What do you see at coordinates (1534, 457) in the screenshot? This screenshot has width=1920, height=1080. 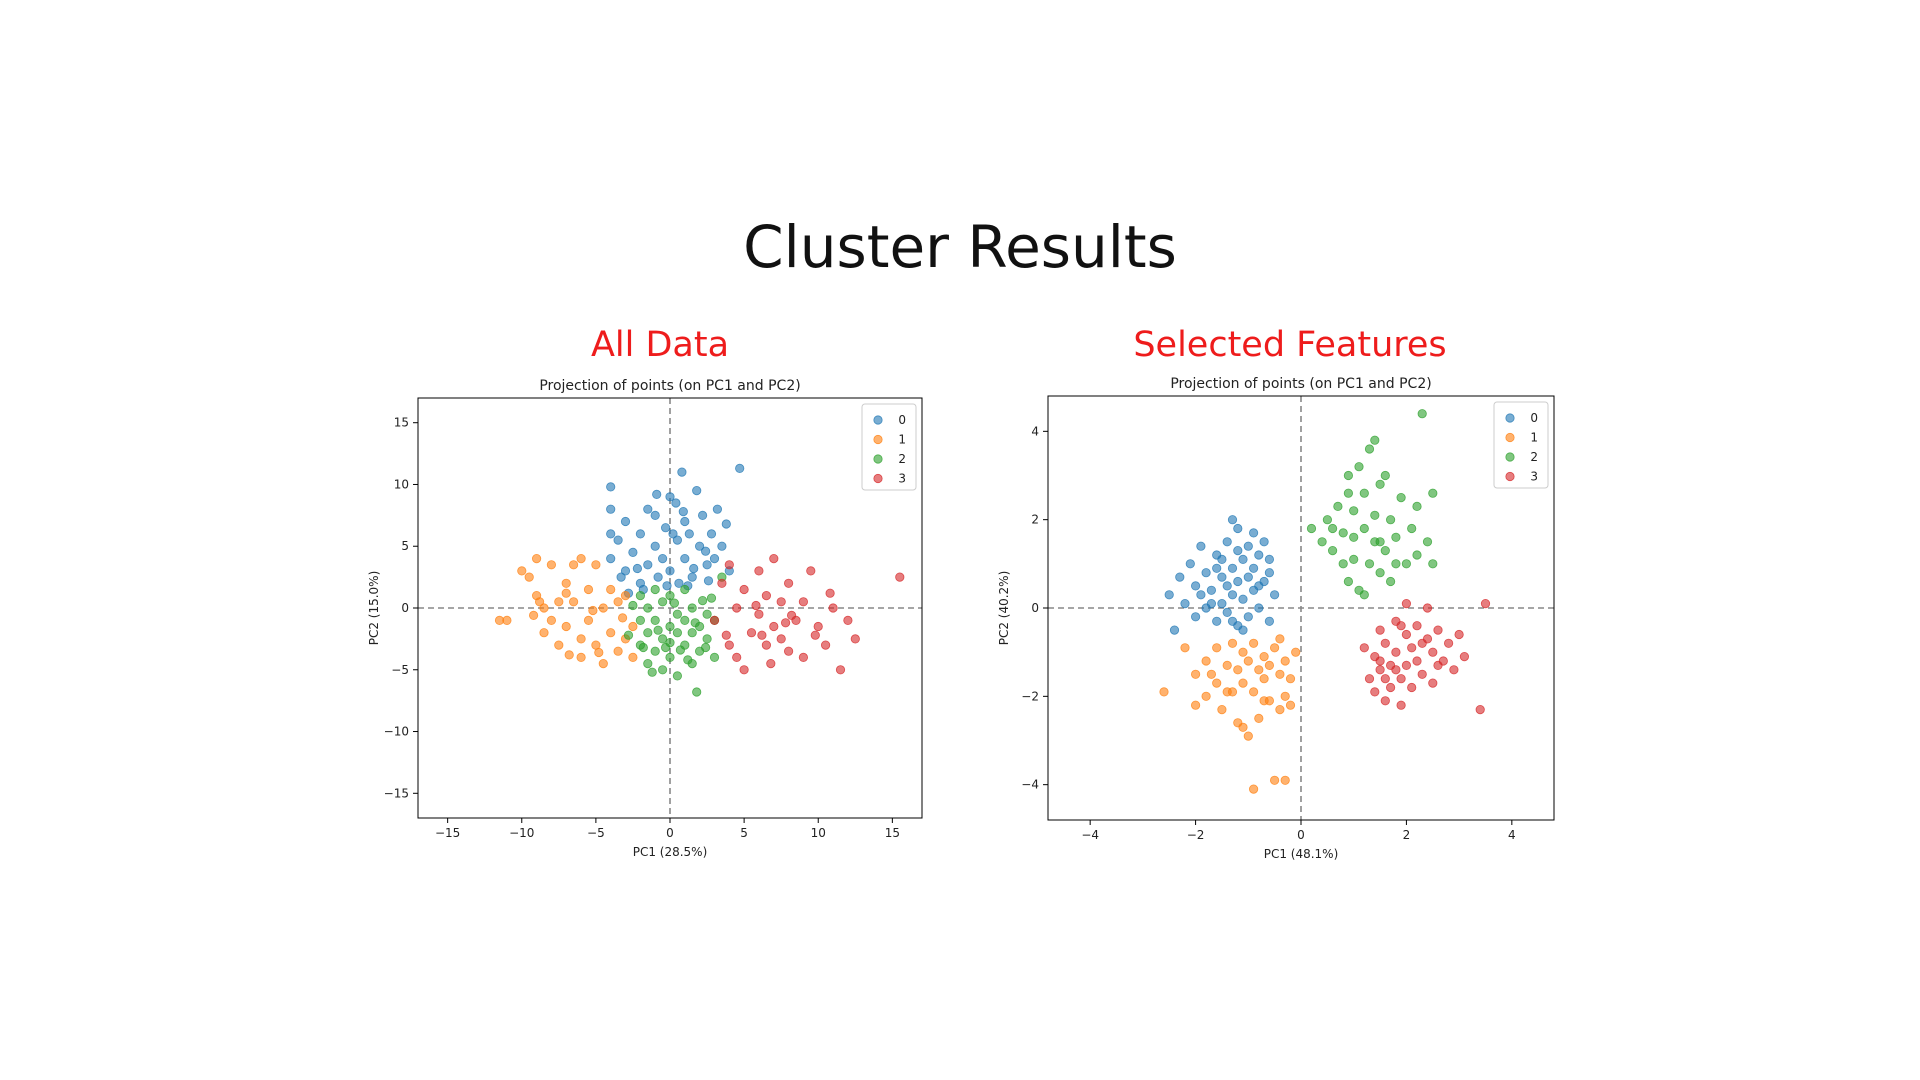 I see `right-legend-label-2: 2` at bounding box center [1534, 457].